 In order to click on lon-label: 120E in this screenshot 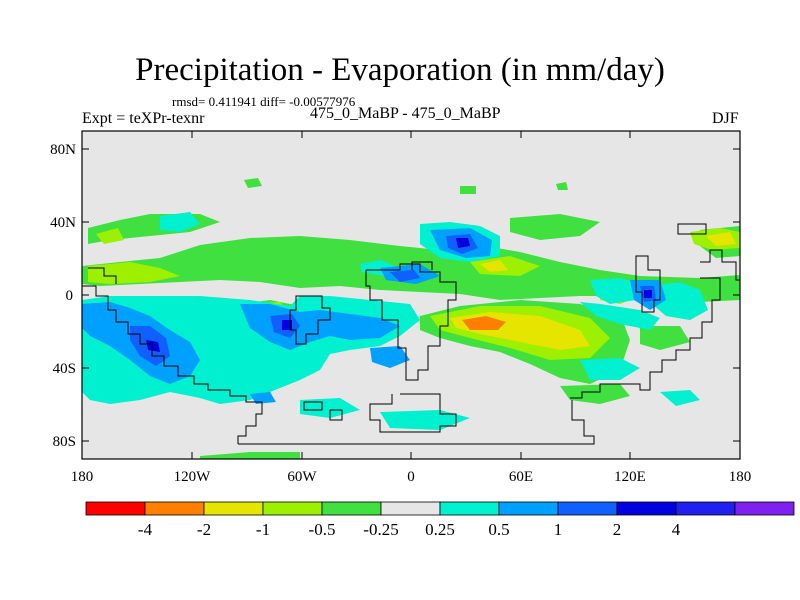, I will do `click(630, 477)`.